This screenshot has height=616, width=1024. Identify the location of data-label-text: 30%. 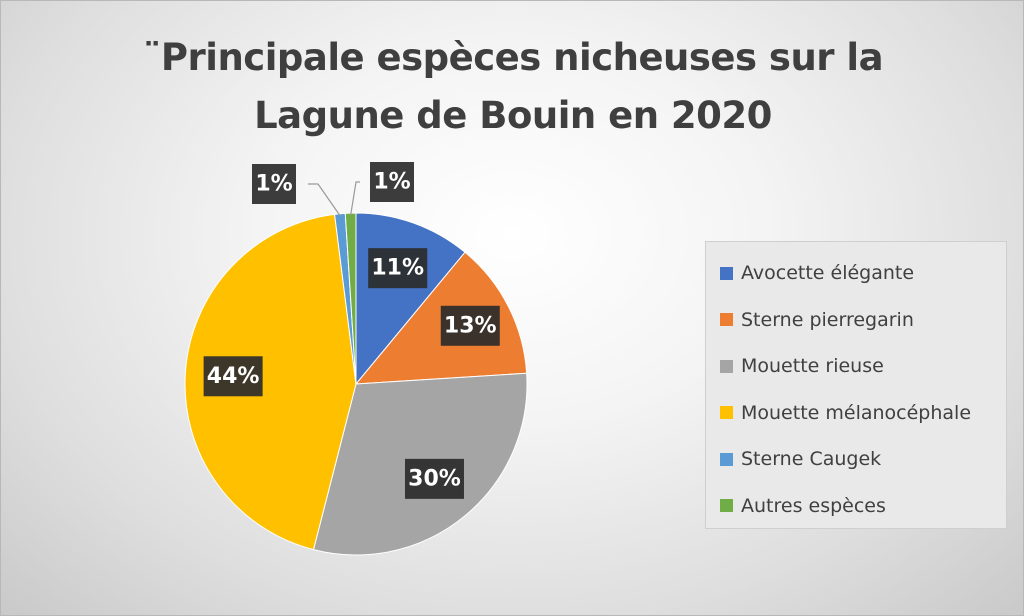
(434, 478).